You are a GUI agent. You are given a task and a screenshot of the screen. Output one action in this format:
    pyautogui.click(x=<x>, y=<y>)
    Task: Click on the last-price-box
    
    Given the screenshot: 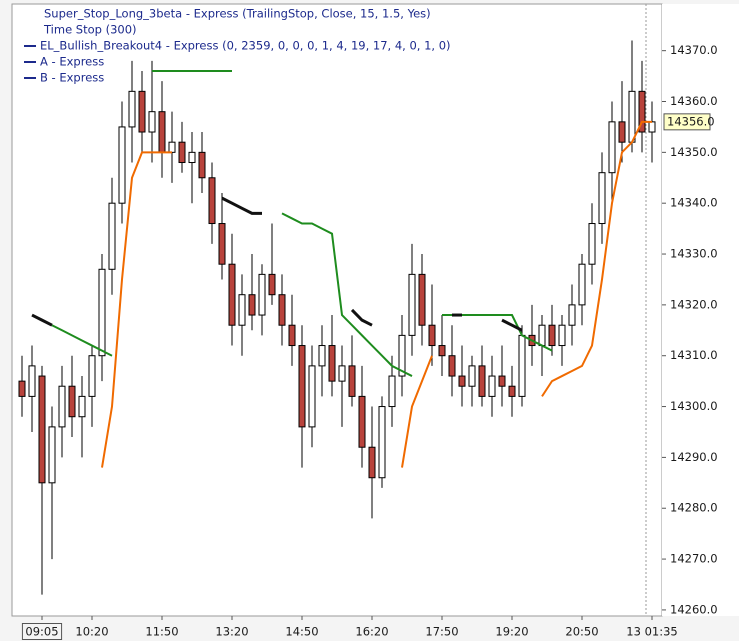 What is the action you would take?
    pyautogui.click(x=687, y=122)
    